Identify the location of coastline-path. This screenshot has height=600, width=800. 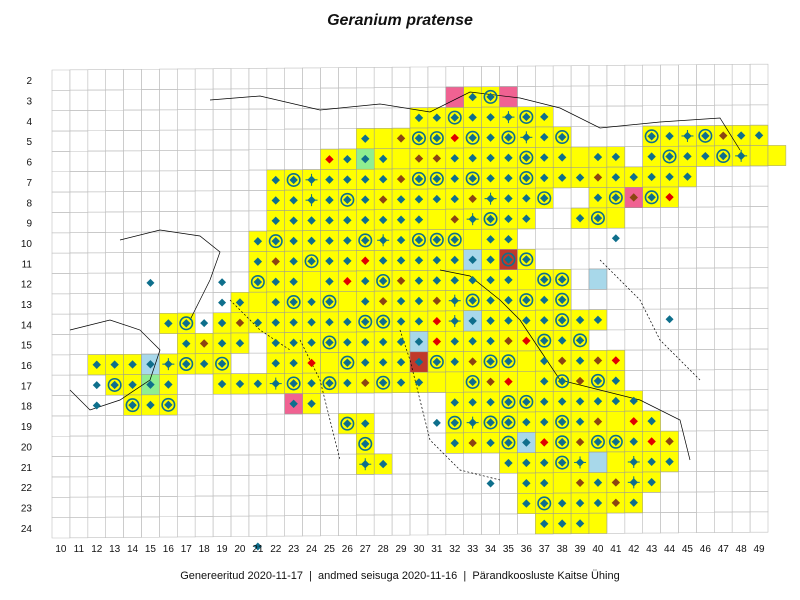
(170, 275).